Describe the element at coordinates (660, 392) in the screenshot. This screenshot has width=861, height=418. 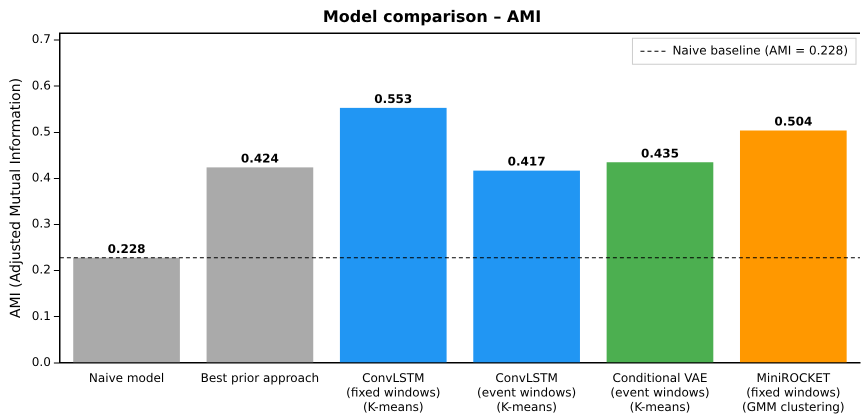
I see `x-tick-label: Conditional VAE (event windows) (K-means)` at that location.